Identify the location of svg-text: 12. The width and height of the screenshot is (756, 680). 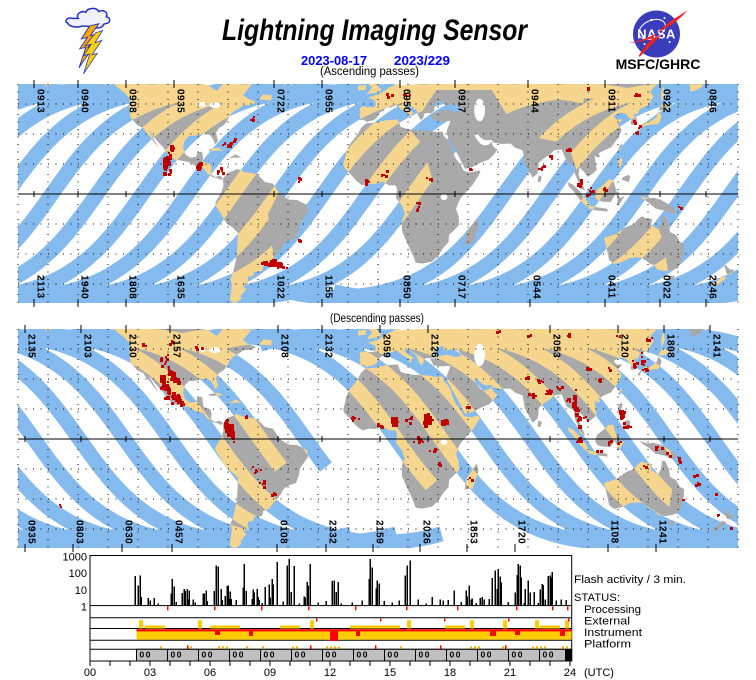
(330, 673).